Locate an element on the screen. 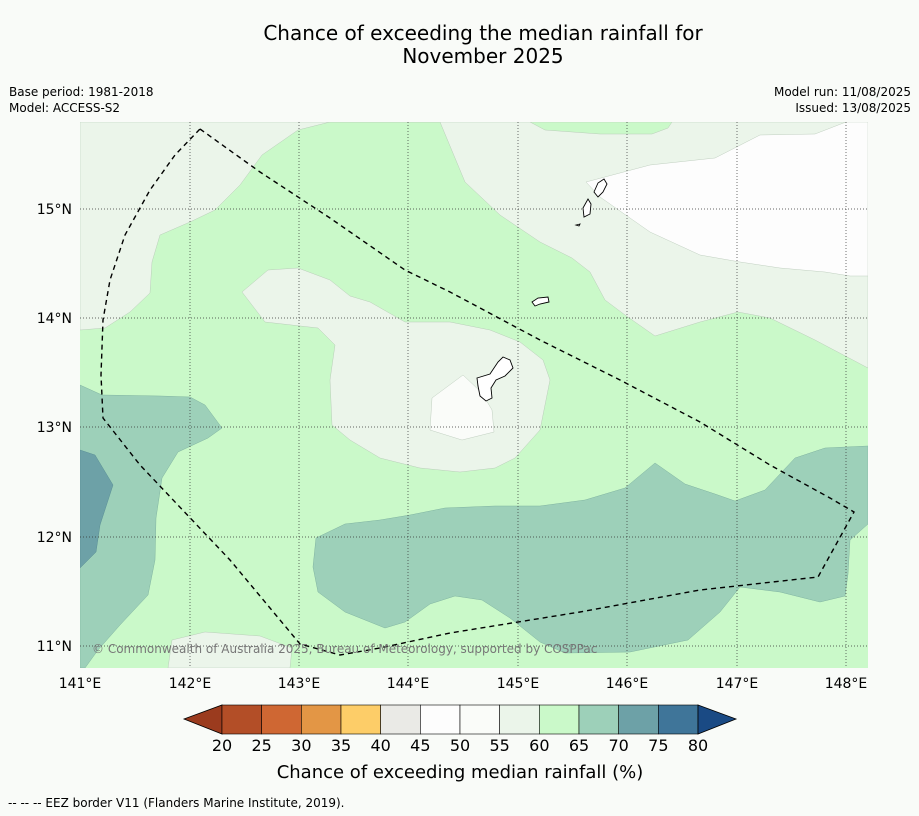 The height and width of the screenshot is (816, 919). colorbar-low-extension is located at coordinates (202, 719).